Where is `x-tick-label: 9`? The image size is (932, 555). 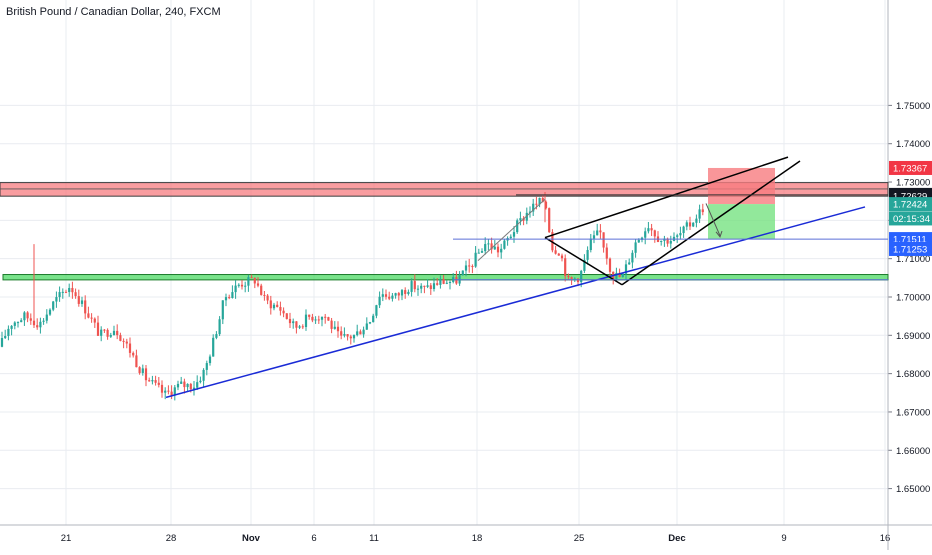 x-tick-label: 9 is located at coordinates (783, 538).